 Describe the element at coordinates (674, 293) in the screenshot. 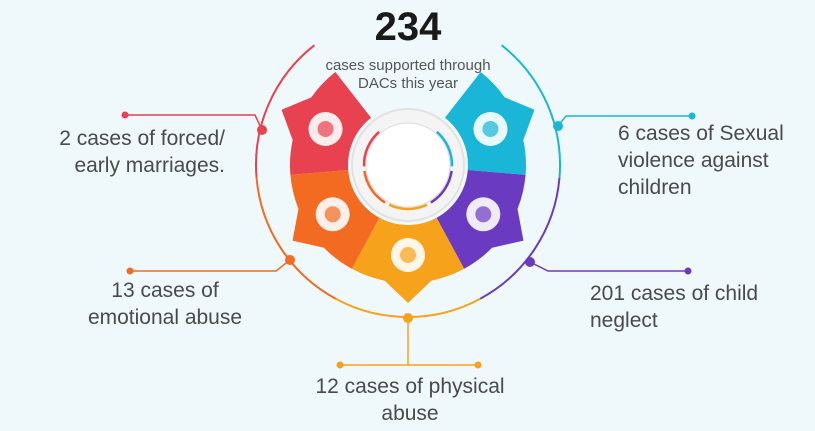

I see `segment-label: 201 cases of child` at that location.